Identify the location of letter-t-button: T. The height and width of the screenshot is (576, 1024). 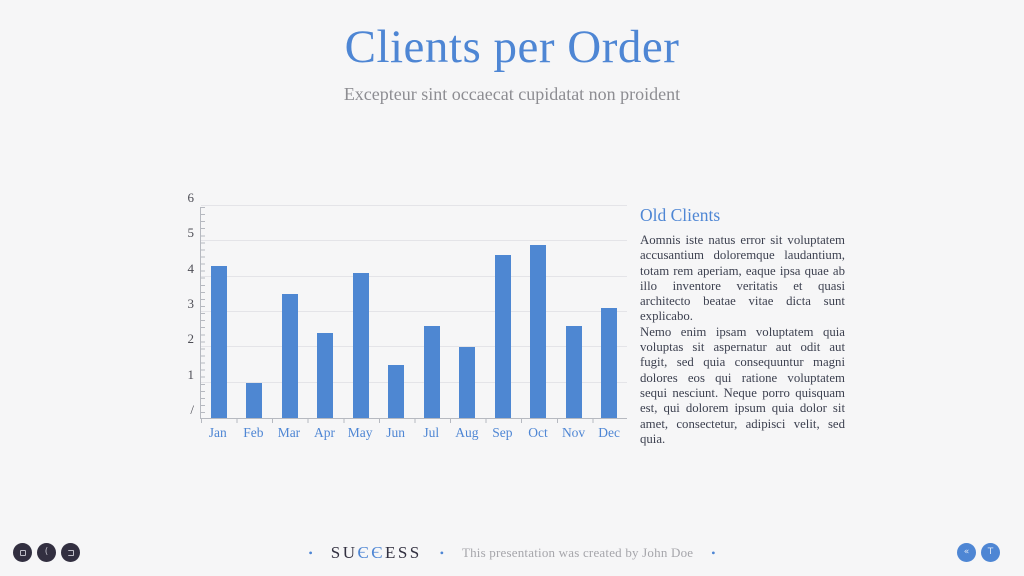
(990, 552).